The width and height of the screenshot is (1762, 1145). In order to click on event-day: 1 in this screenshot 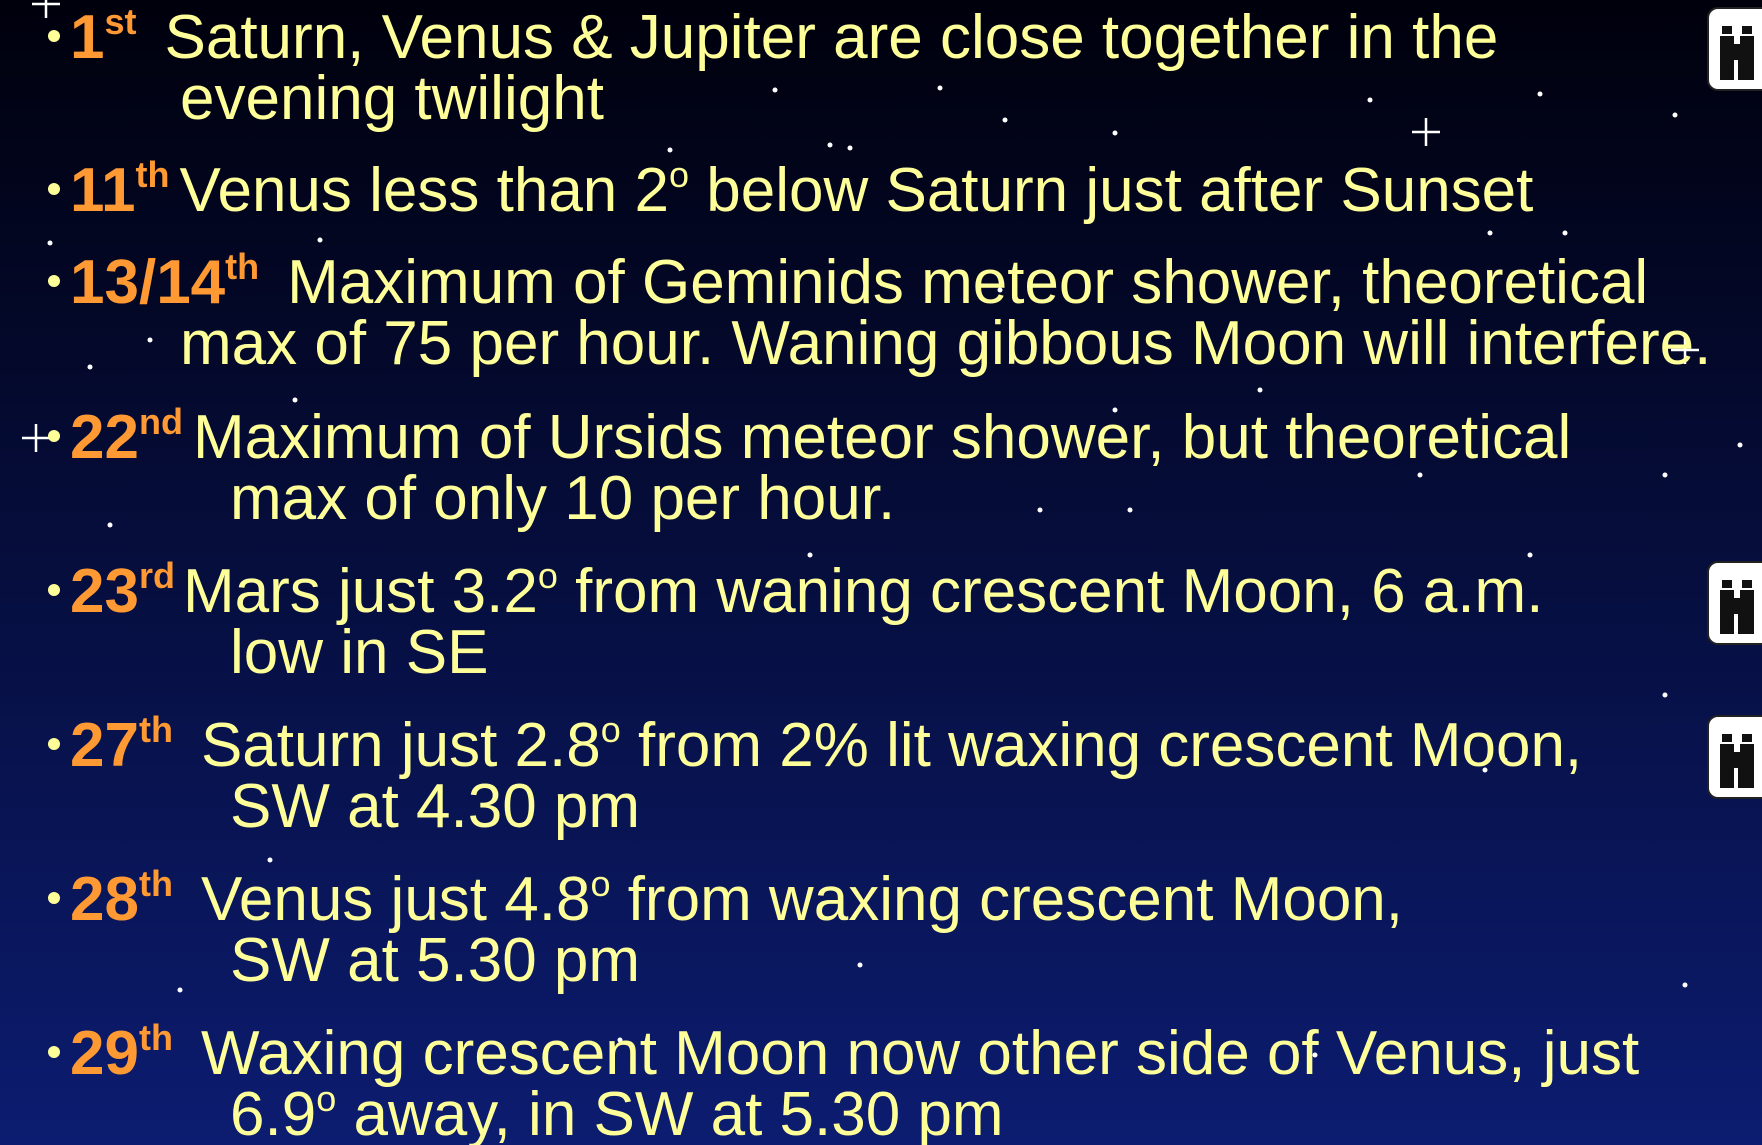, I will do `click(87, 37)`.